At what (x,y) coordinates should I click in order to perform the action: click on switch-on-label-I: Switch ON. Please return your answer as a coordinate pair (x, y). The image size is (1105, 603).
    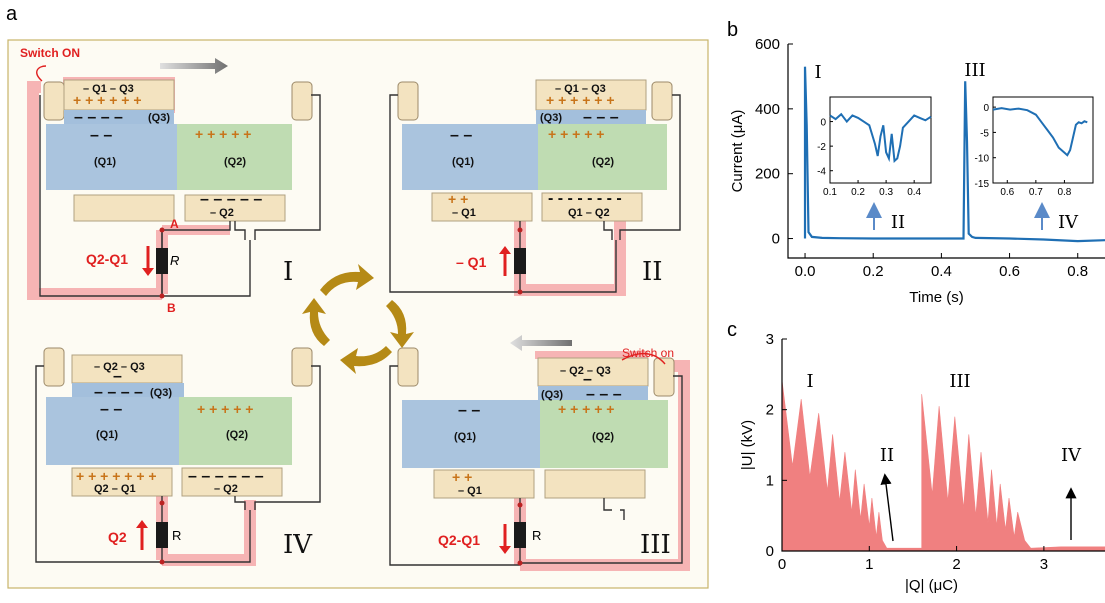
    Looking at the image, I should click on (50, 53).